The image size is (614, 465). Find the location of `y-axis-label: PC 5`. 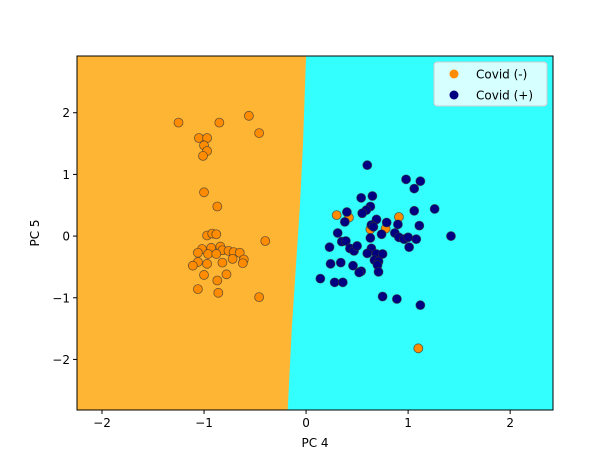

y-axis-label: PC 5 is located at coordinates (35, 232).